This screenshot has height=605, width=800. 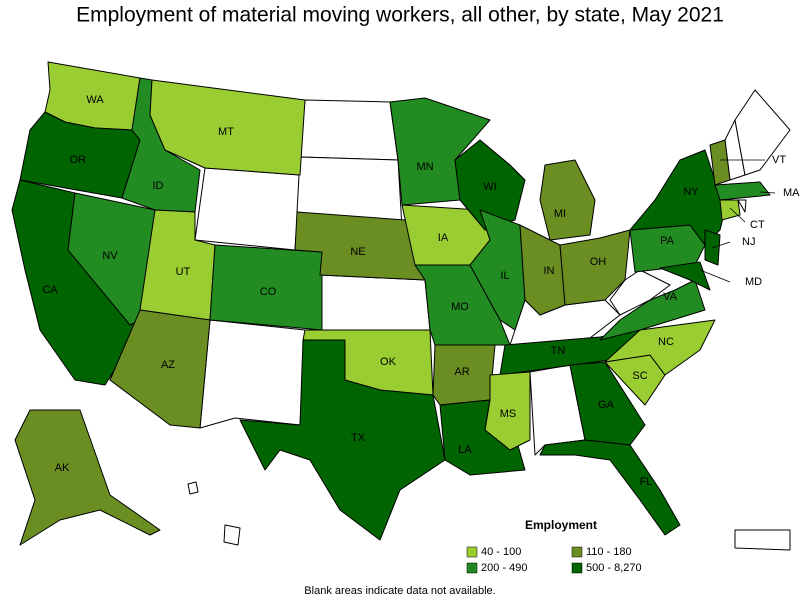 I want to click on legend-label: 110 - 180, so click(x=609, y=552).